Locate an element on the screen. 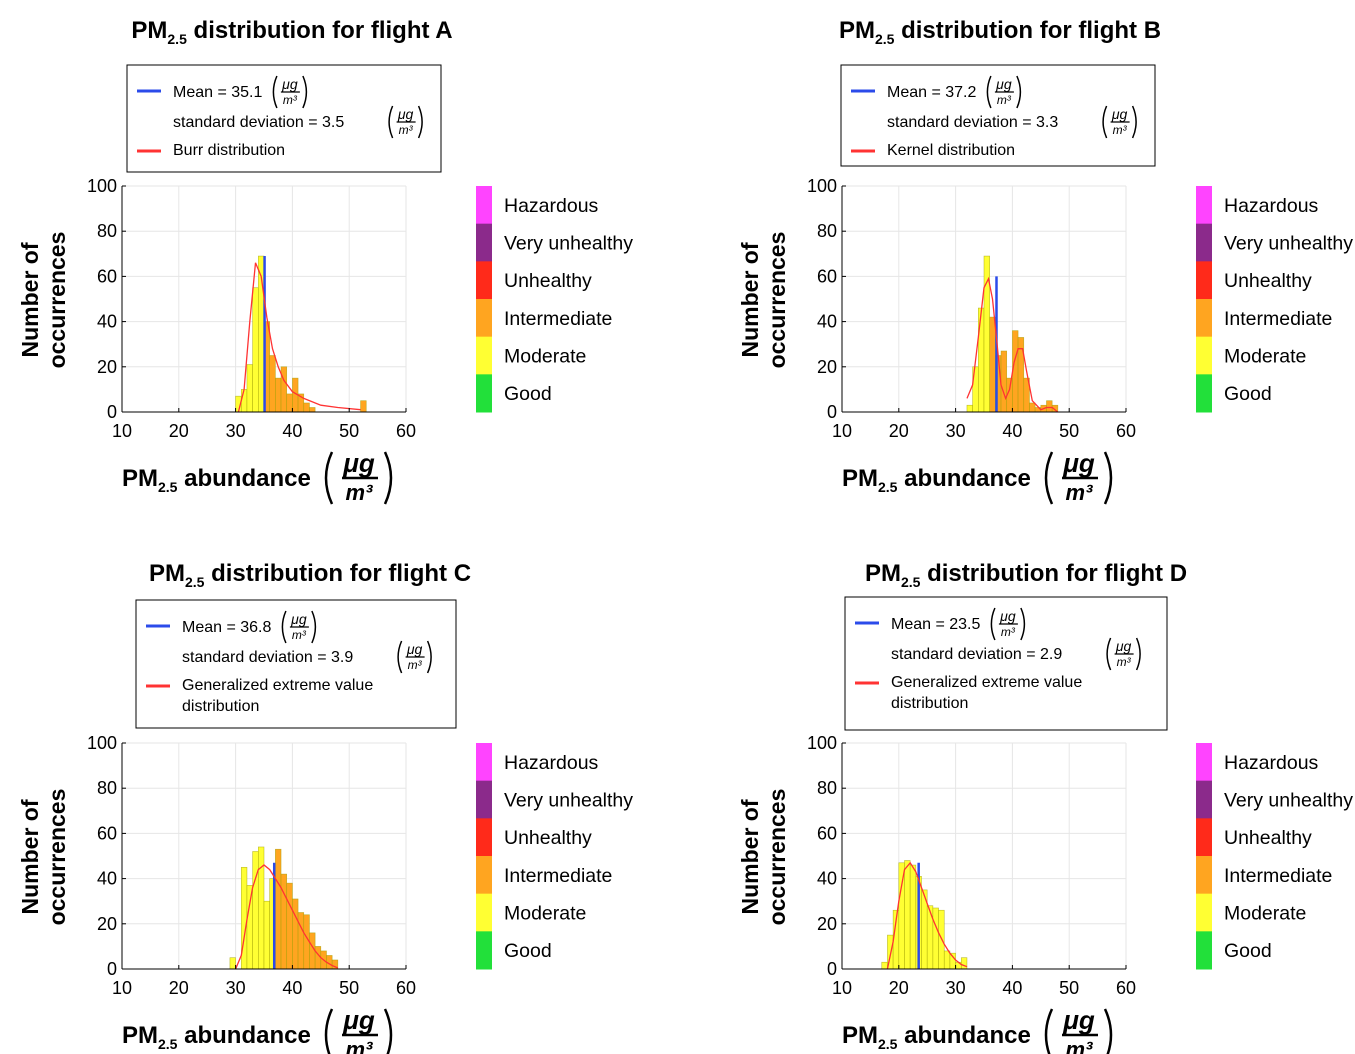 This screenshot has height=1054, width=1355. x-tick-label: 30 is located at coordinates (956, 988).